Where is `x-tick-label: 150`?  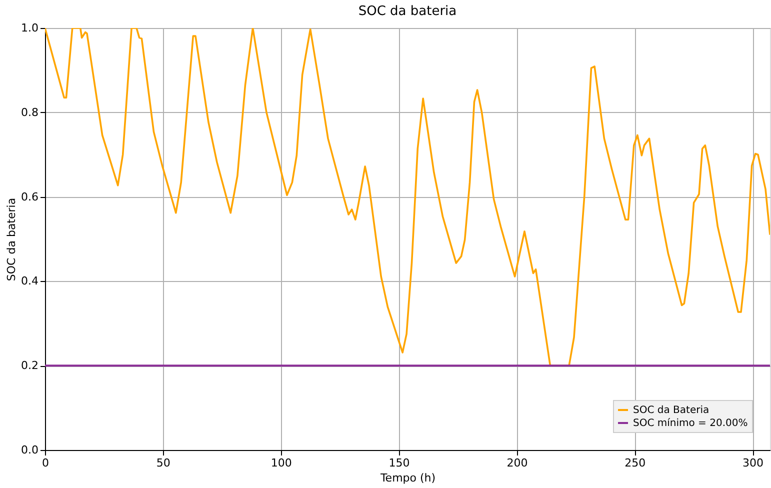
x-tick-label: 150 is located at coordinates (399, 463).